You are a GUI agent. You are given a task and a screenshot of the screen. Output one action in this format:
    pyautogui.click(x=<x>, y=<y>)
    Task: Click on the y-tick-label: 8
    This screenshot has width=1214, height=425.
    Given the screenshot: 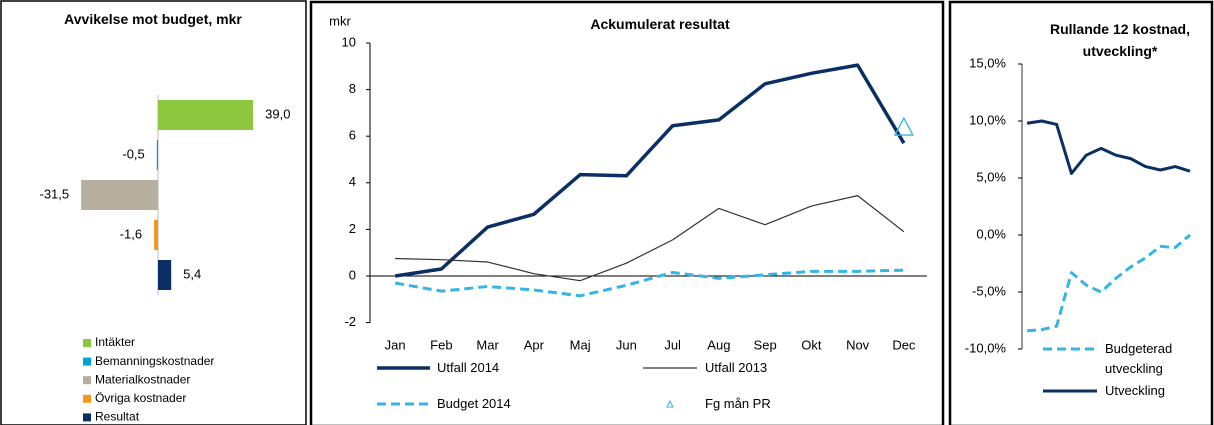 What is the action you would take?
    pyautogui.click(x=352, y=88)
    